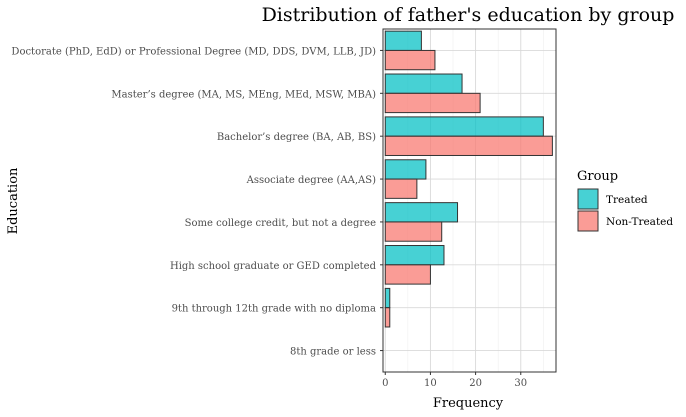 The width and height of the screenshot is (686, 417). I want to click on x-tick-labels: 0 10 20 30, so click(454, 380).